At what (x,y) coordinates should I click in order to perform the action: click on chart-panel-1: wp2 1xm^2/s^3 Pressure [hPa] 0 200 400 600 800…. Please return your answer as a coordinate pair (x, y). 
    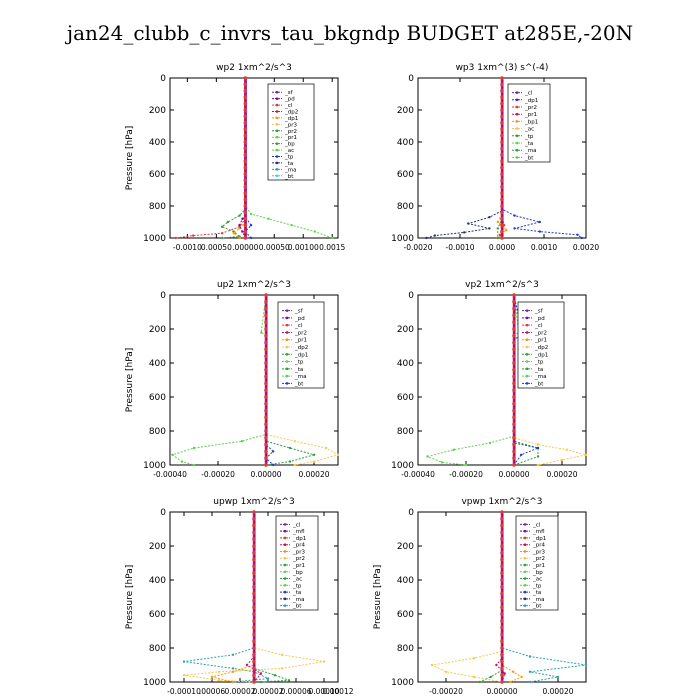
    Looking at the image, I should click on (235, 157).